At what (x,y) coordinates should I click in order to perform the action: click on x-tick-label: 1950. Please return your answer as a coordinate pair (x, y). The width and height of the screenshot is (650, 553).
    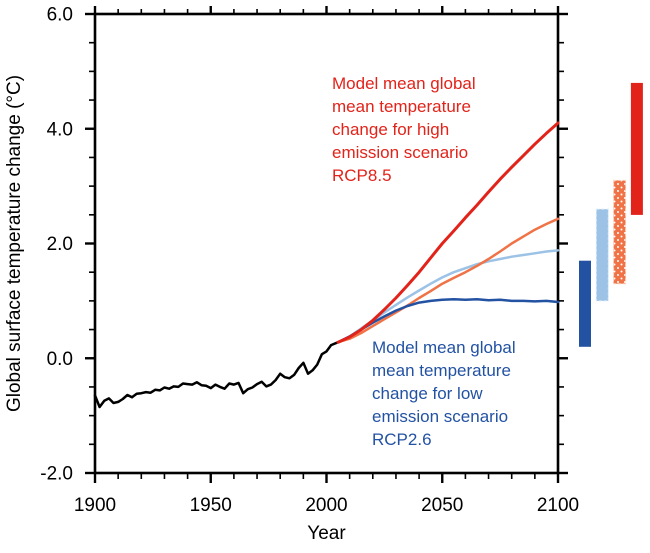
    Looking at the image, I should click on (211, 505).